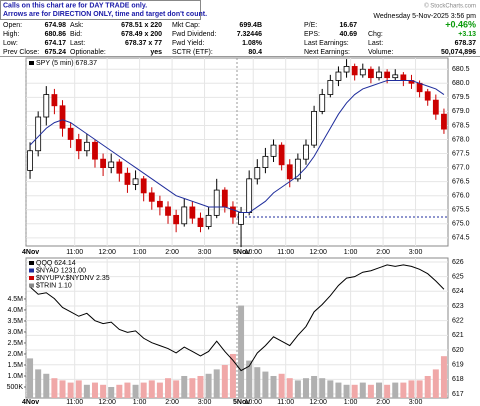 Image resolution: width=480 pixels, height=406 pixels. What do you see at coordinates (461, 238) in the screenshot?
I see `y-tick-label: 674.5` at bounding box center [461, 238].